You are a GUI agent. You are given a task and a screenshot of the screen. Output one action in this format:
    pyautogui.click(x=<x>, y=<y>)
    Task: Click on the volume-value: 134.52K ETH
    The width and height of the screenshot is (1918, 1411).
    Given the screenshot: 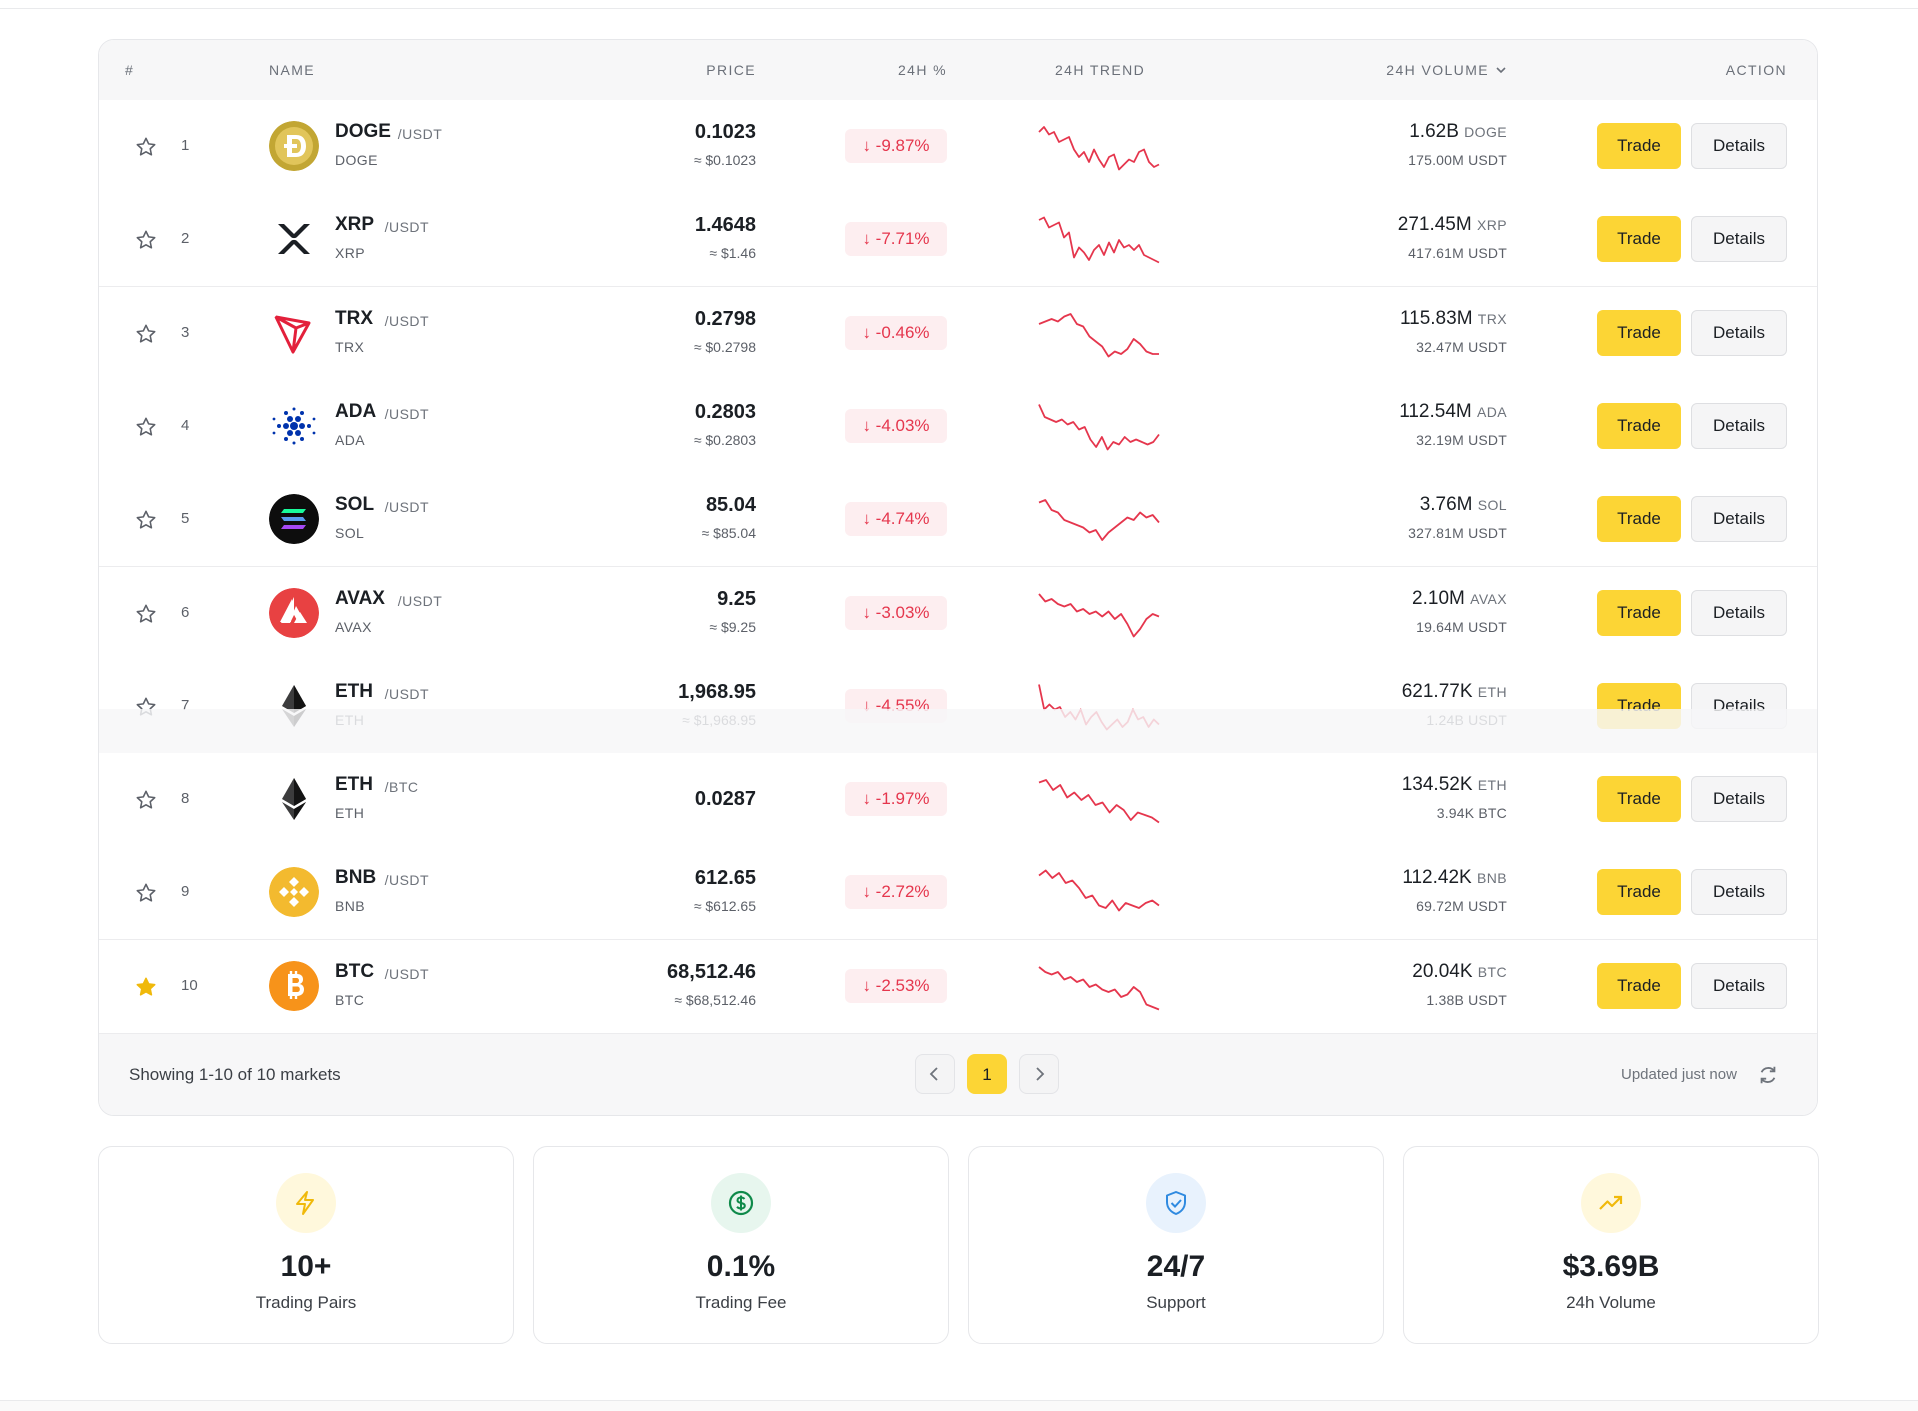 What is the action you would take?
    pyautogui.click(x=1454, y=785)
    